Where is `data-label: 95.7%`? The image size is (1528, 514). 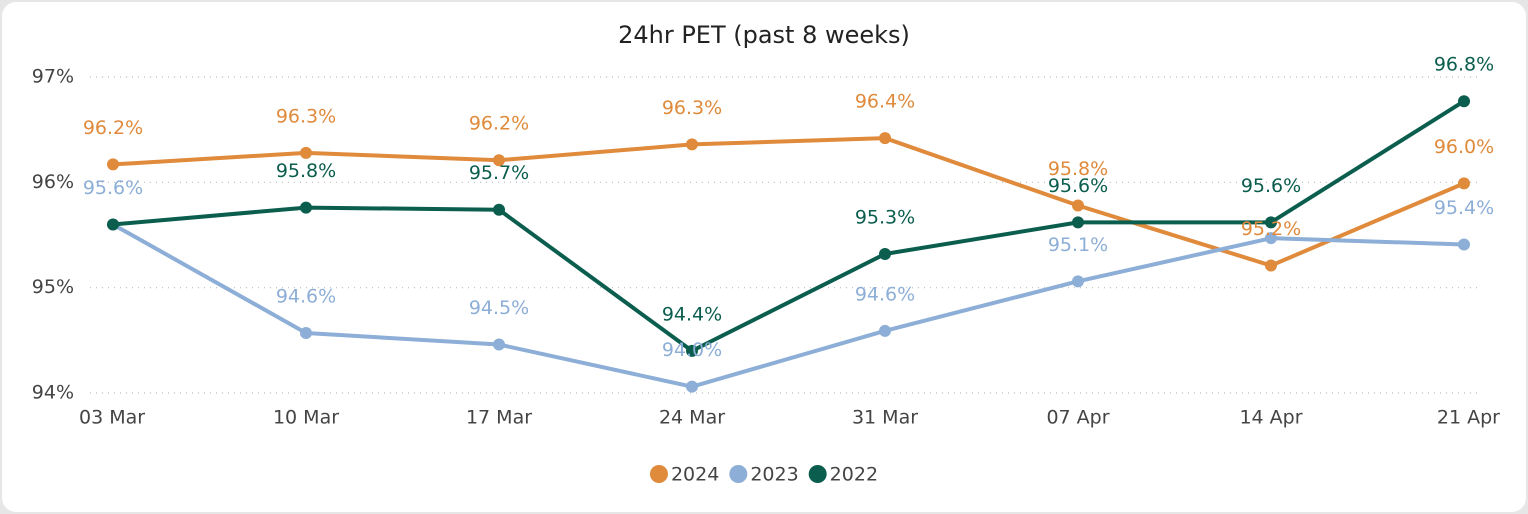
data-label: 95.7% is located at coordinates (499, 173).